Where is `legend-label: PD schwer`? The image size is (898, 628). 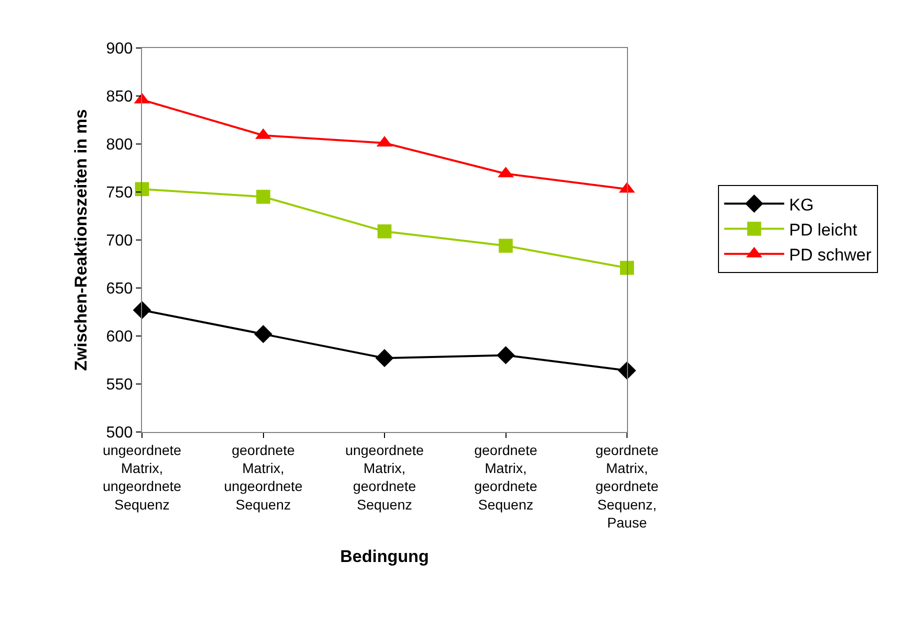
legend-label: PD schwer is located at coordinates (830, 254).